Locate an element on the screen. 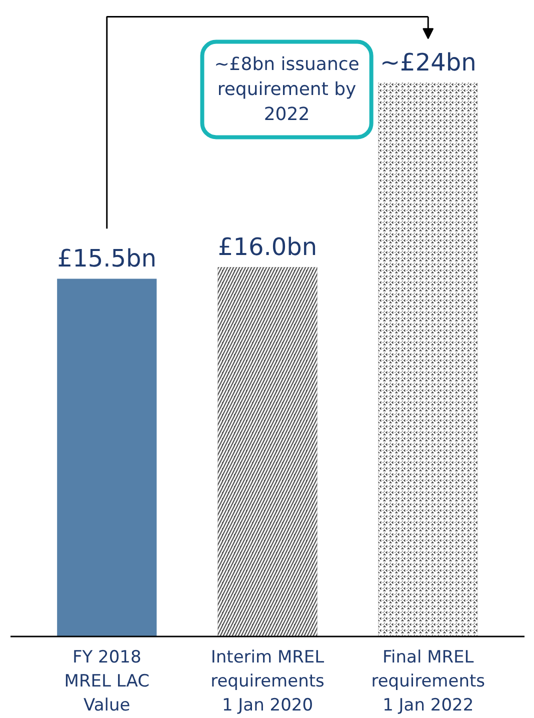 This screenshot has width=534, height=718. annotation: ~£8bn issuance requirement by 2022 is located at coordinates (287, 90).